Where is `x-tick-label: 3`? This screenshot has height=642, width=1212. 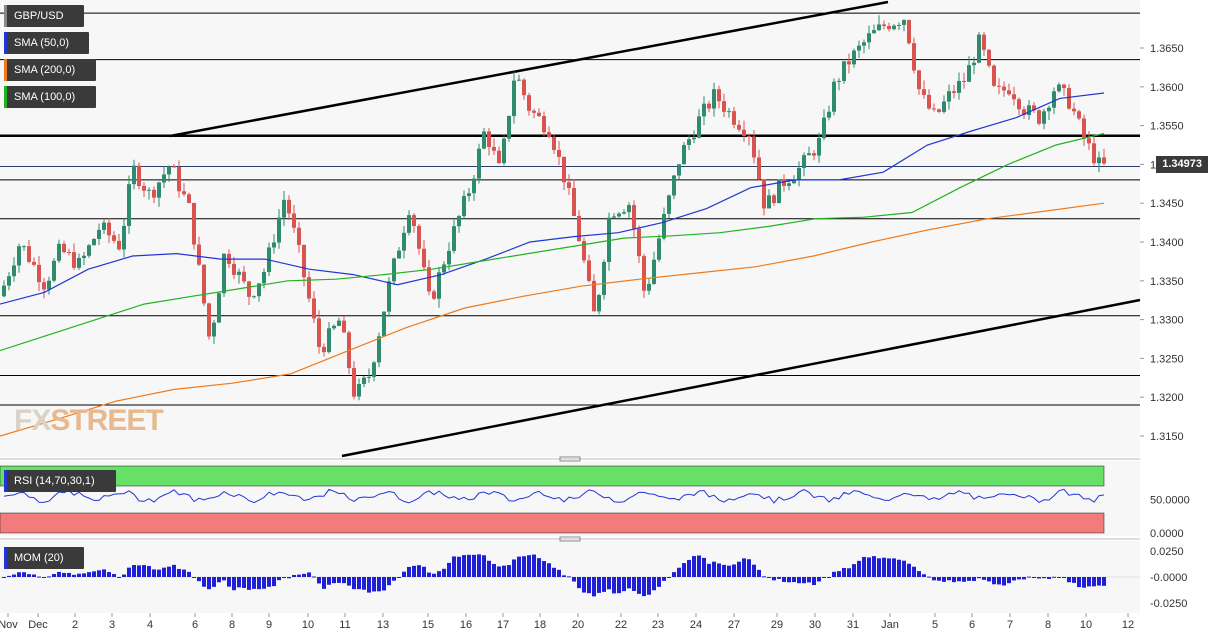
x-tick-label: 3 is located at coordinates (112, 625).